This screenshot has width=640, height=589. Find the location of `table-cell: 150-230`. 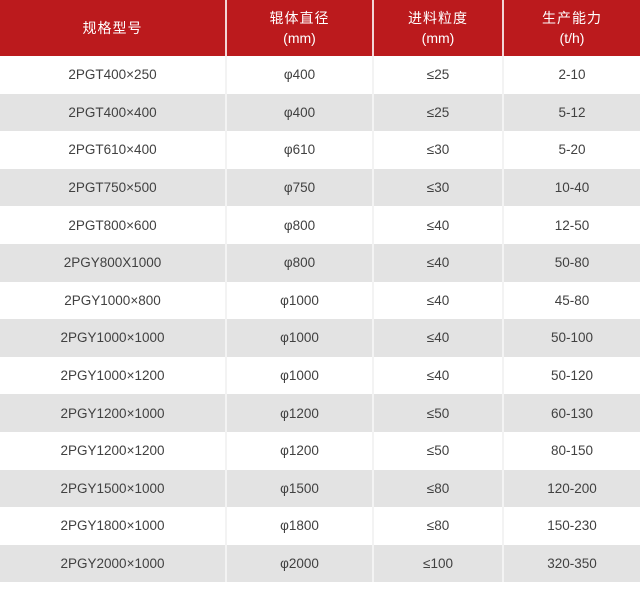

table-cell: 150-230 is located at coordinates (572, 526).